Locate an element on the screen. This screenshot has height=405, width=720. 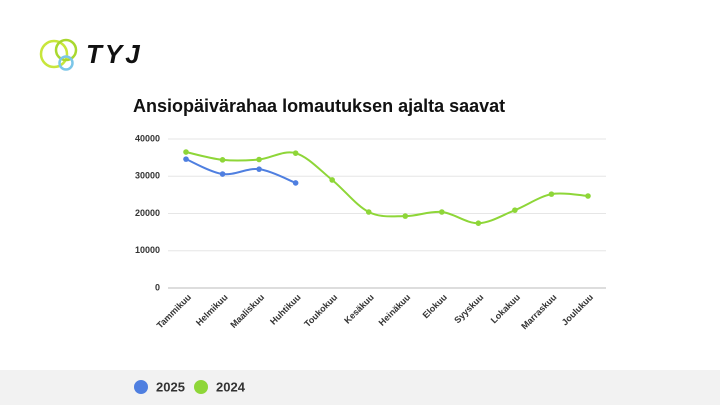
logo-text: TYJ is located at coordinates (114, 54).